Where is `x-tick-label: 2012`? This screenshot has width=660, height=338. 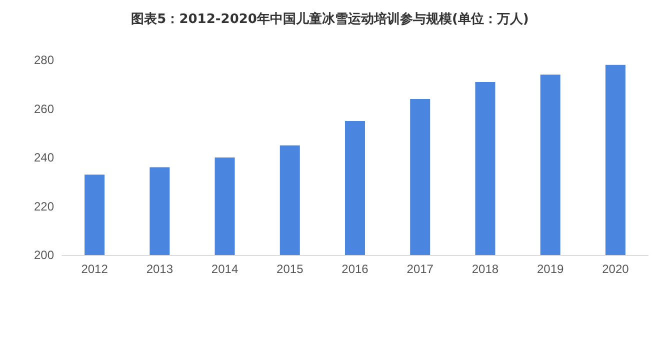 x-tick-label: 2012 is located at coordinates (94, 269).